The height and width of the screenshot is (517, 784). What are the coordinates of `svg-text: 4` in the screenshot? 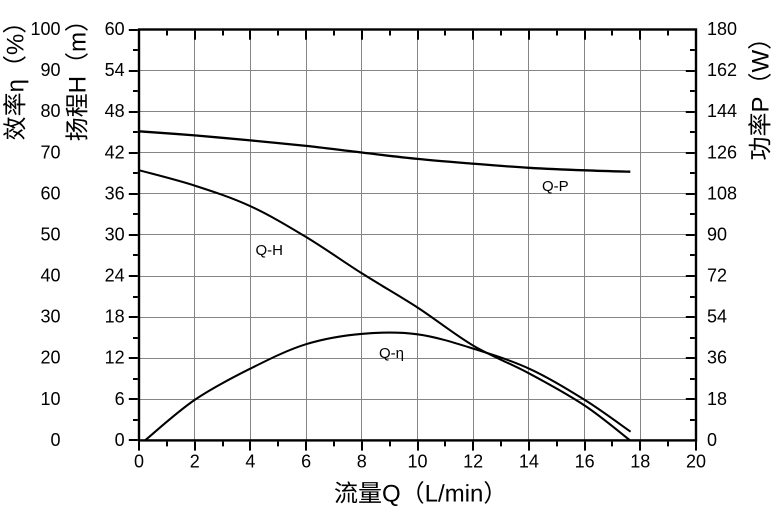 It's located at (250, 462).